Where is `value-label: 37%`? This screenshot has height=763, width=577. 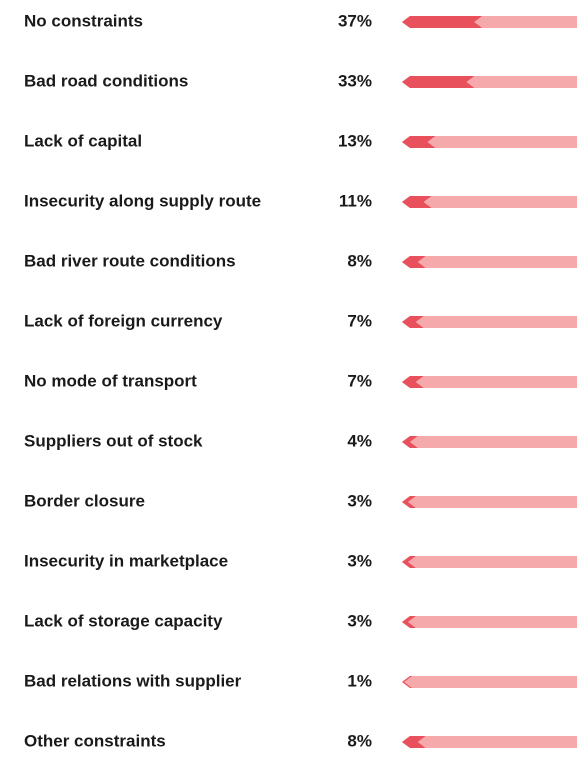 value-label: 37% is located at coordinates (355, 20).